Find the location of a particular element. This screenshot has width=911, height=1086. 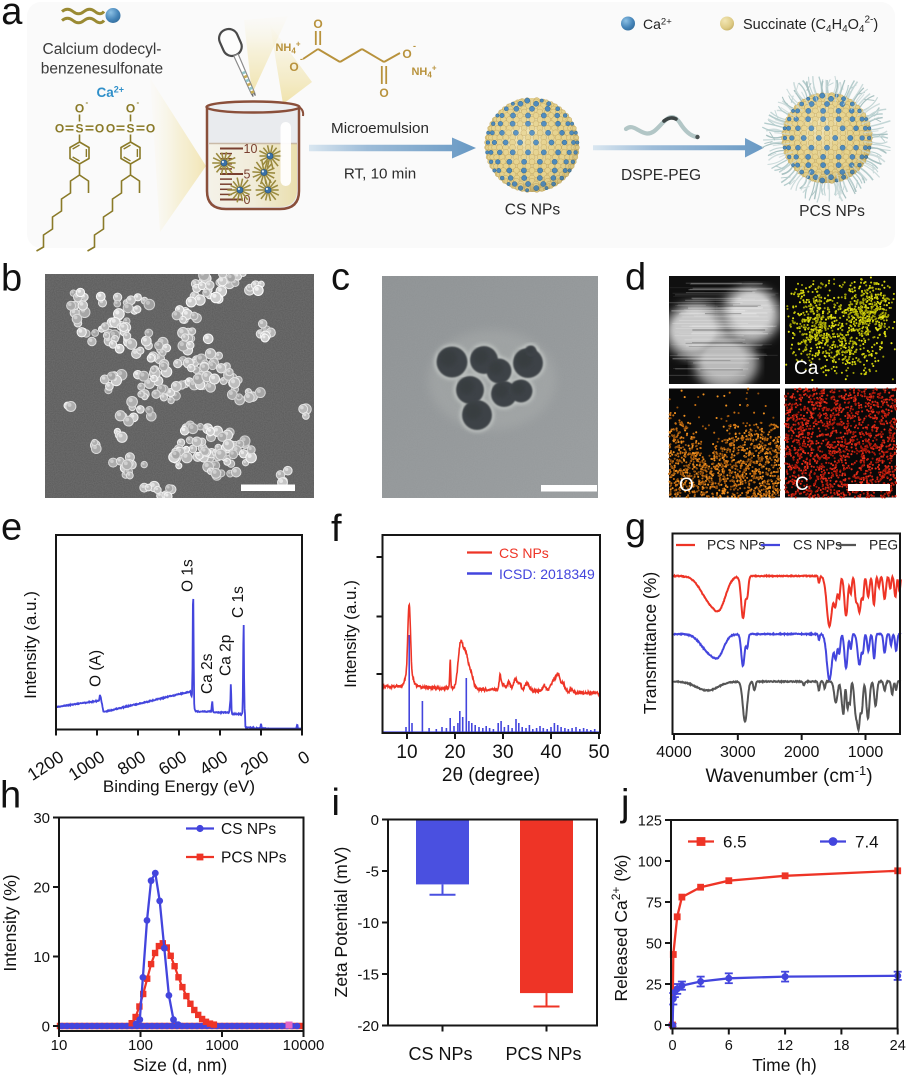

svg-text: Ca 2p is located at coordinates (226, 655).